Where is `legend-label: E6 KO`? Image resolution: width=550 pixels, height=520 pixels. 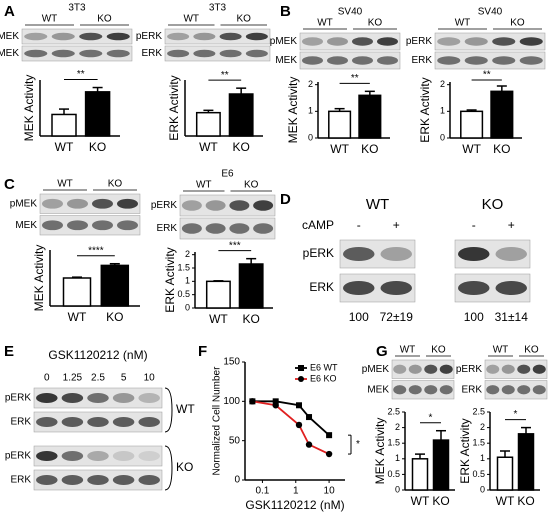 legend-label: E6 KO is located at coordinates (323, 378).